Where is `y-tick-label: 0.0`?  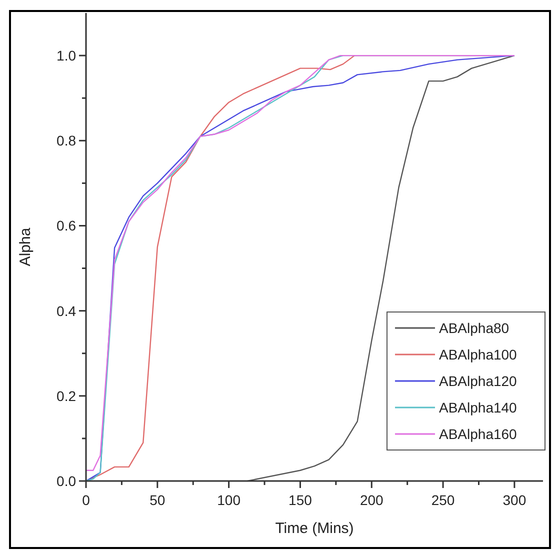
y-tick-label: 0.0 is located at coordinates (66, 481).